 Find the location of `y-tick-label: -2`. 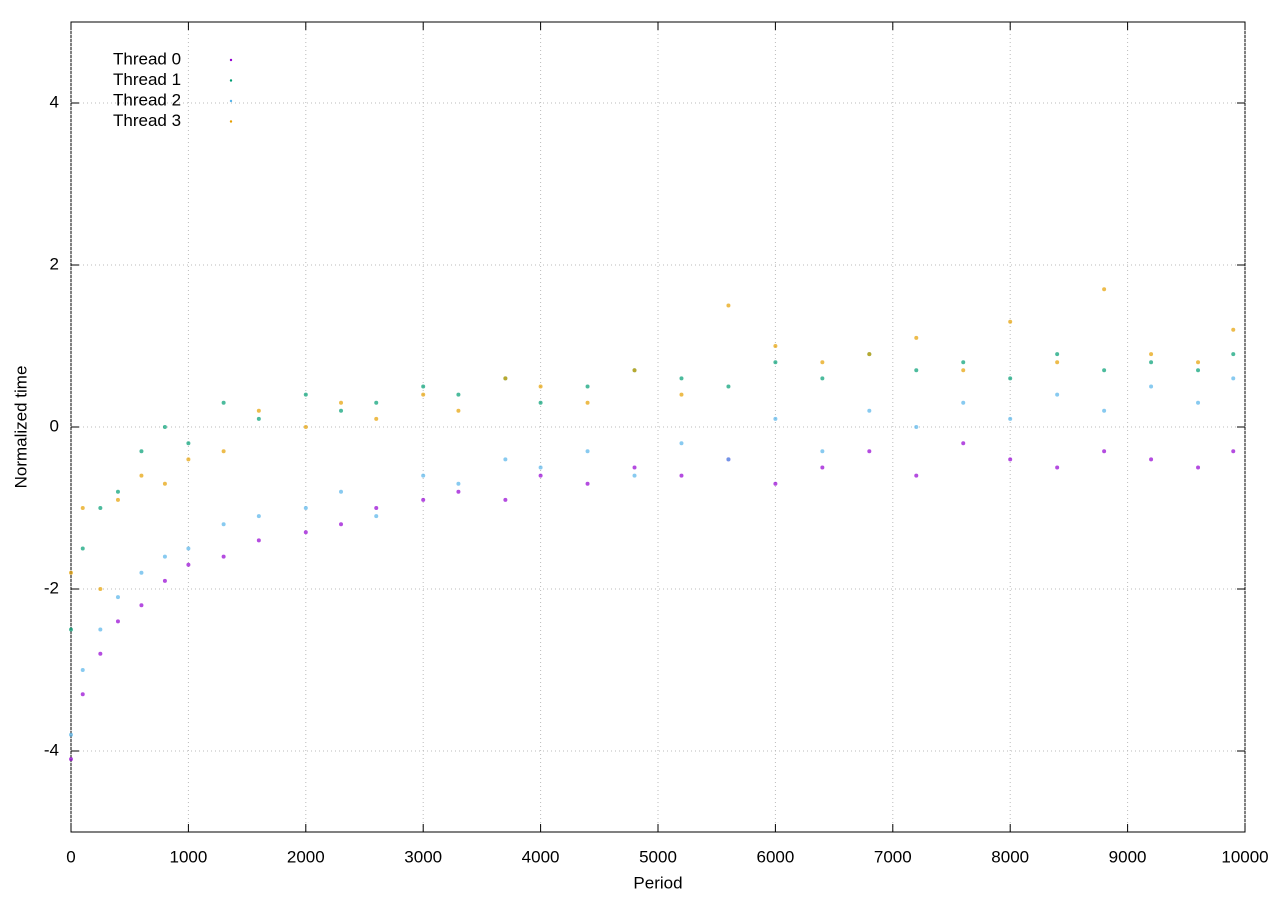

y-tick-label: -2 is located at coordinates (51, 587).